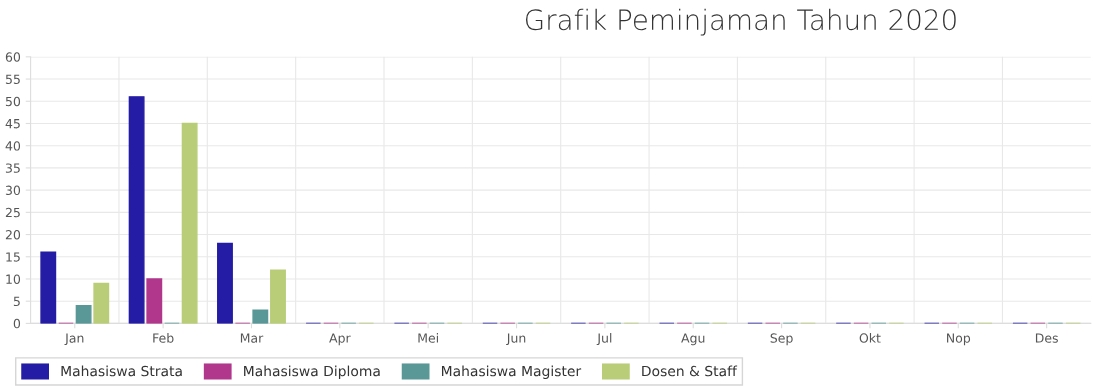  I want to click on y-tick-label: 10, so click(13, 279).